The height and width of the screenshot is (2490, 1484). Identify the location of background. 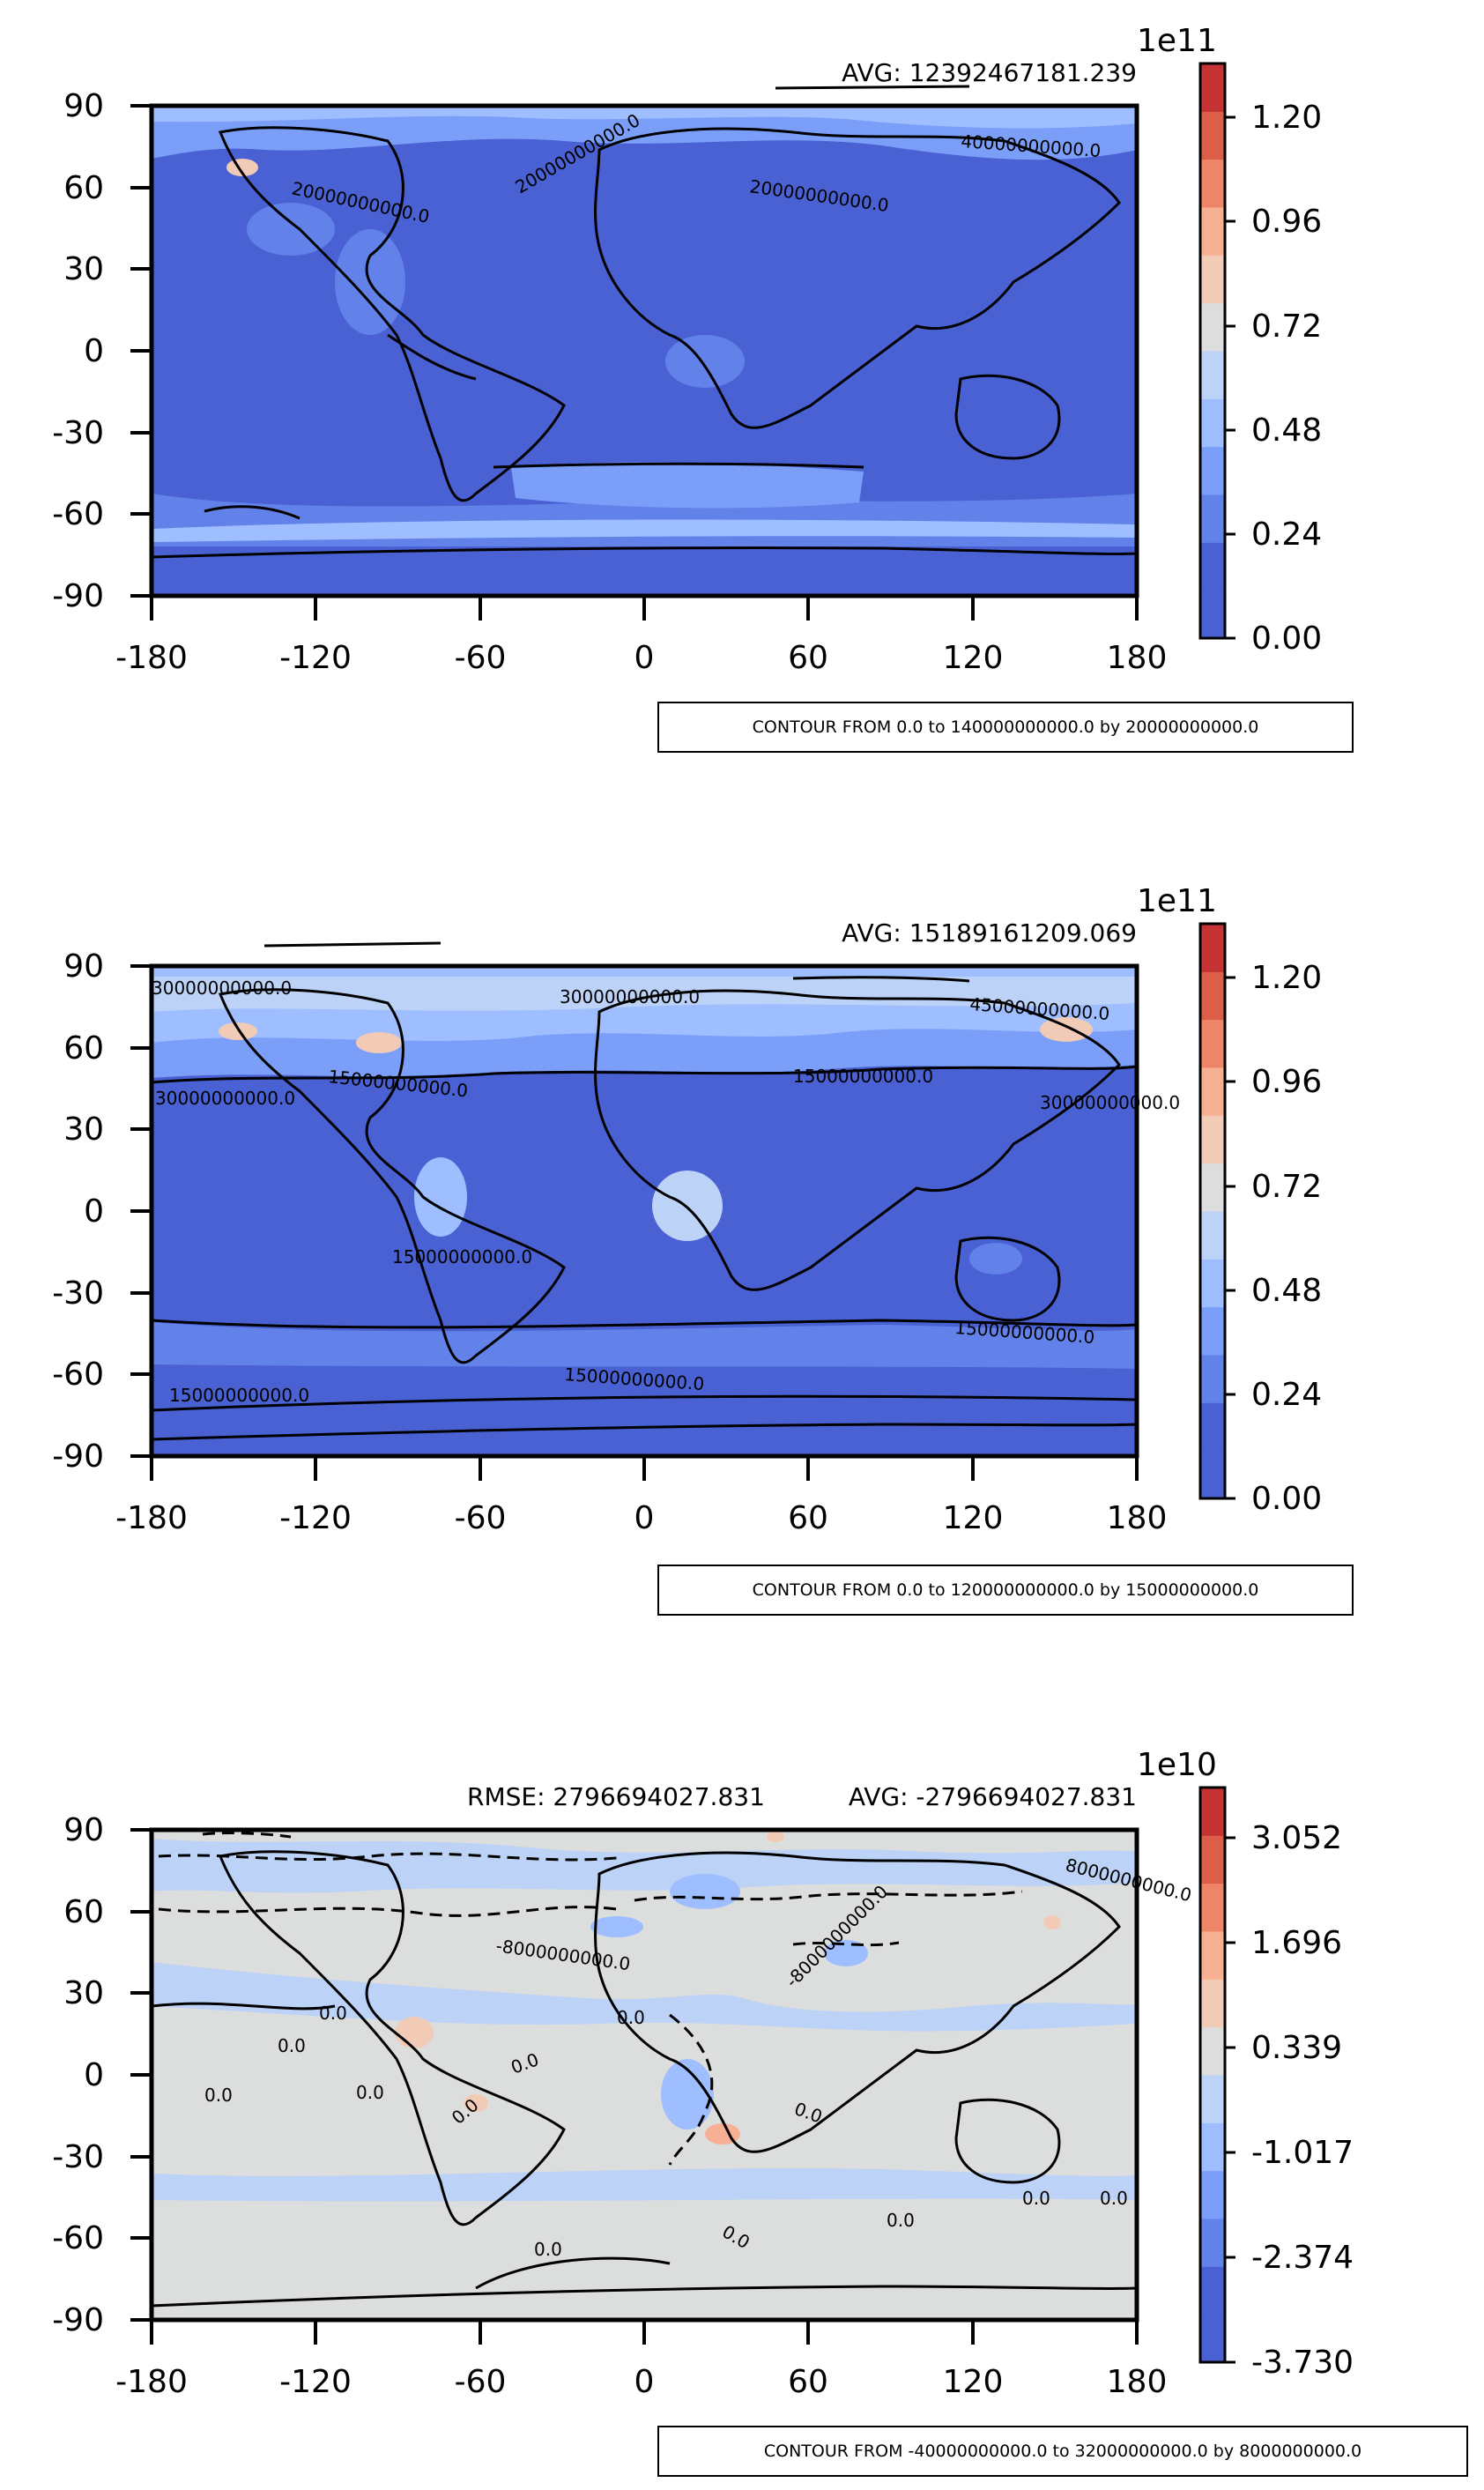
(644, 2075).